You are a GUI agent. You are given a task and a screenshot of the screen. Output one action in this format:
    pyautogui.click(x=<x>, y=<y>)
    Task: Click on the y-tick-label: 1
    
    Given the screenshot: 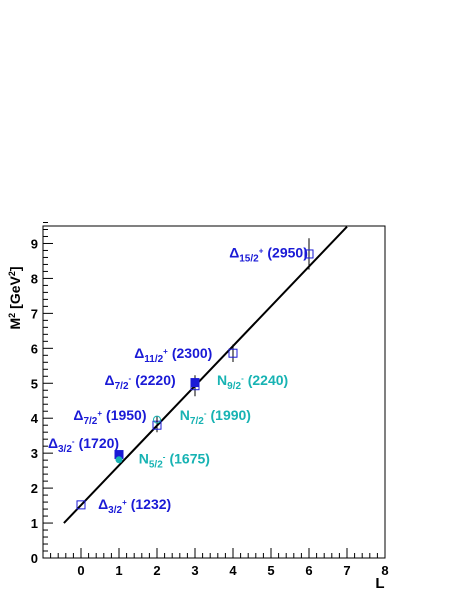 What is the action you would take?
    pyautogui.click(x=34, y=523)
    